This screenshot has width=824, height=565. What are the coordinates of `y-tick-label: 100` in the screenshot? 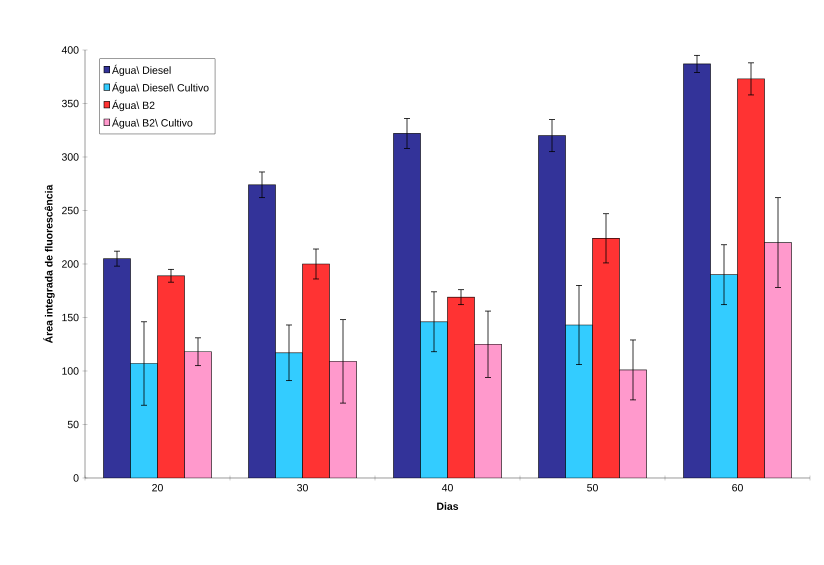 It's located at (70, 371).